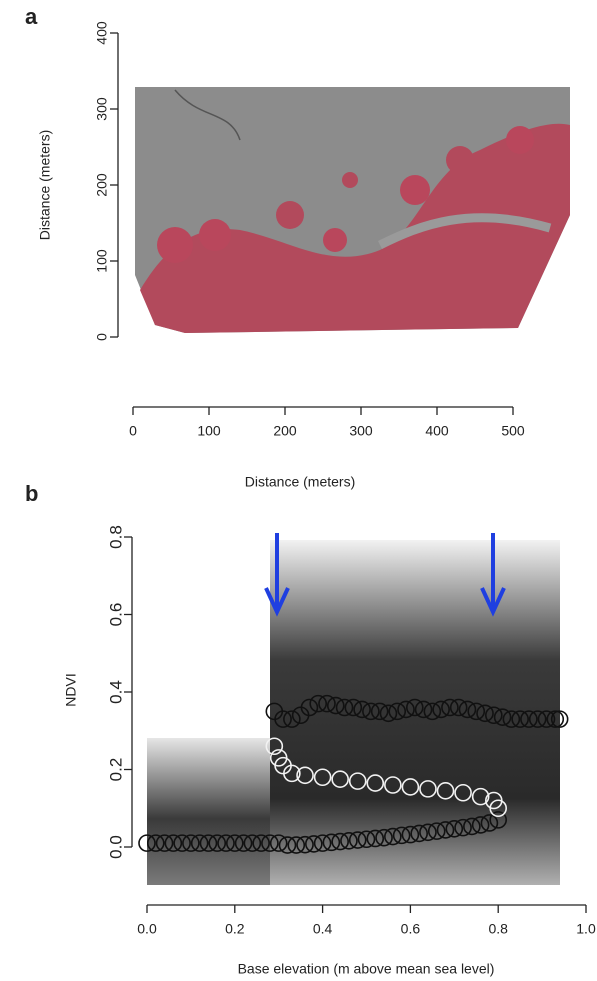 The width and height of the screenshot is (597, 981). I want to click on x-tick-label: 100, so click(209, 431).